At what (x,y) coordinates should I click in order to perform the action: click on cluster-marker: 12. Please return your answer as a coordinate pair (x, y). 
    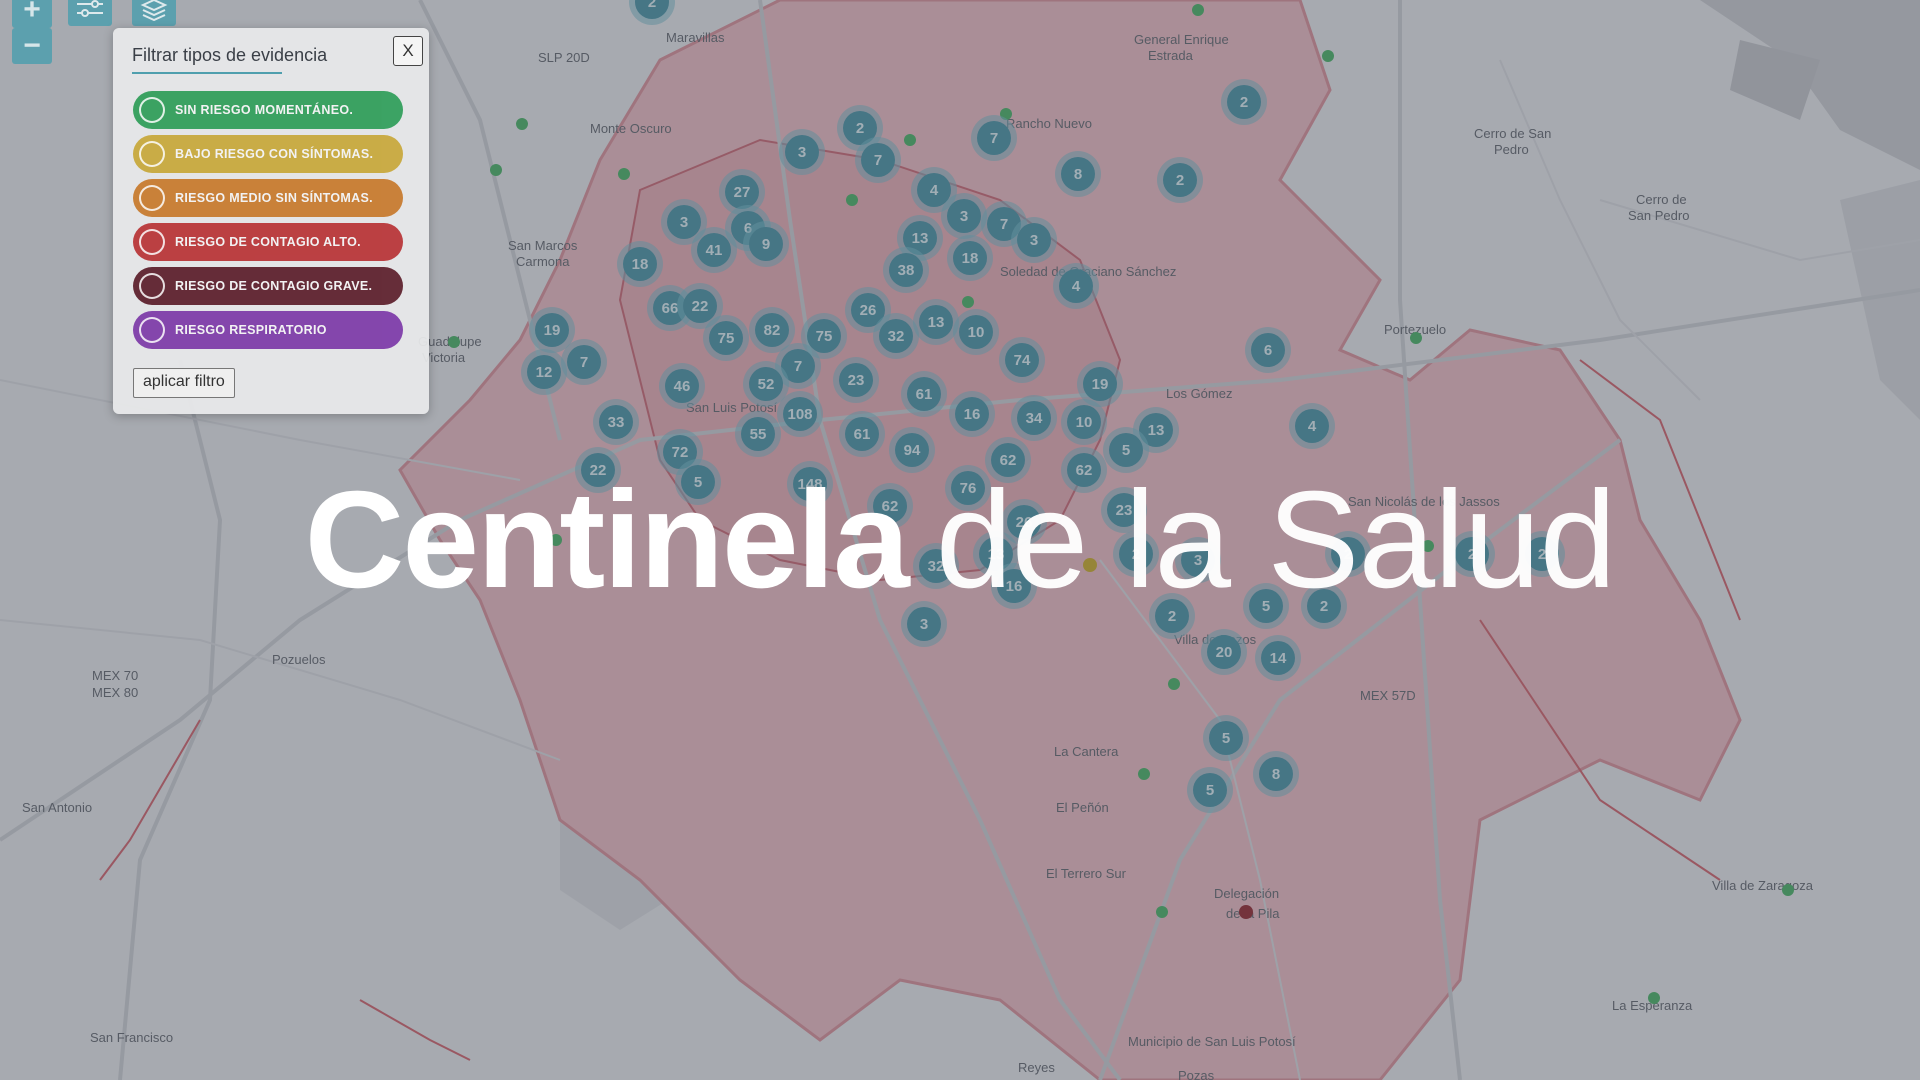
    Looking at the image, I should click on (544, 372).